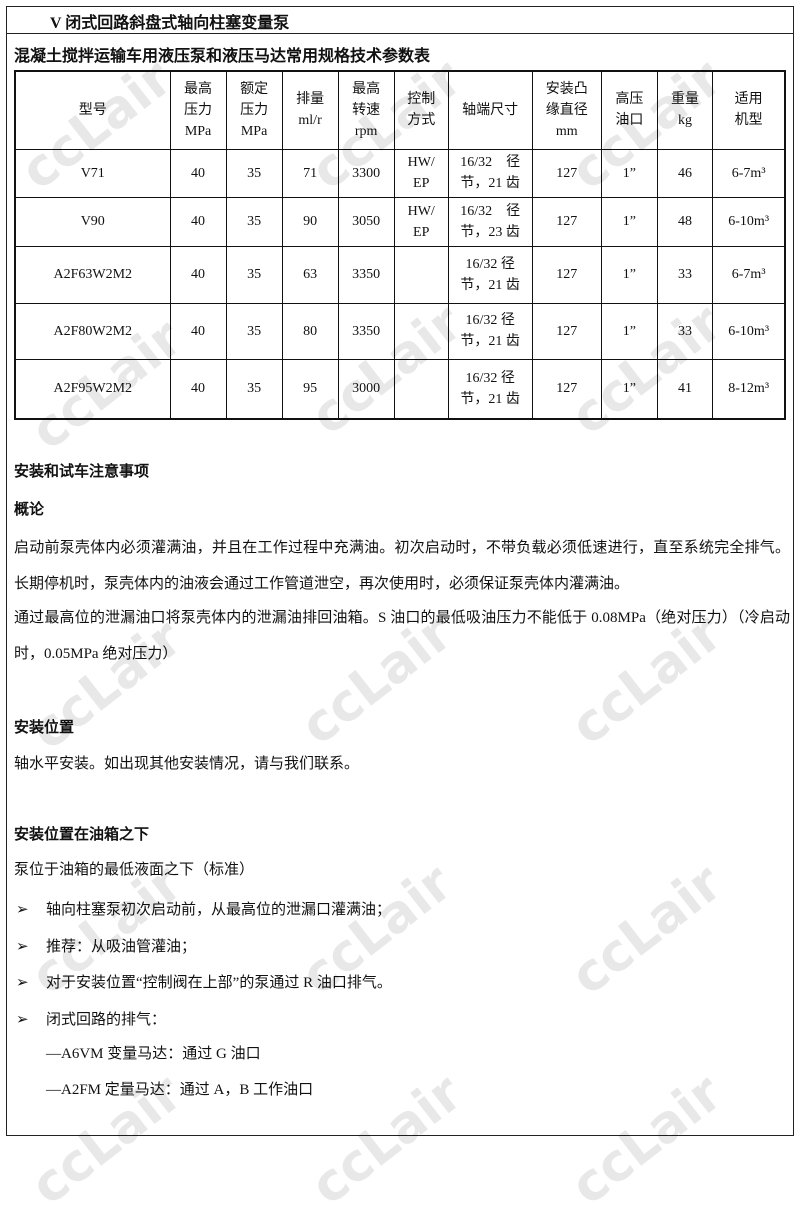 This screenshot has width=800, height=1217. Describe the element at coordinates (407, 947) in the screenshot. I see `bullet-item: 推荐：从吸油管灌油；` at that location.